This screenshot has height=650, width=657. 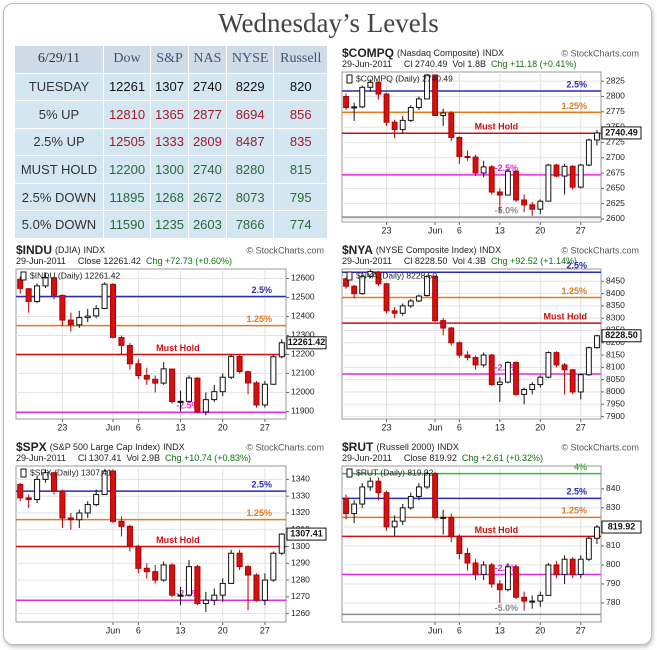 I want to click on table-cell: Russell, so click(x=300, y=59).